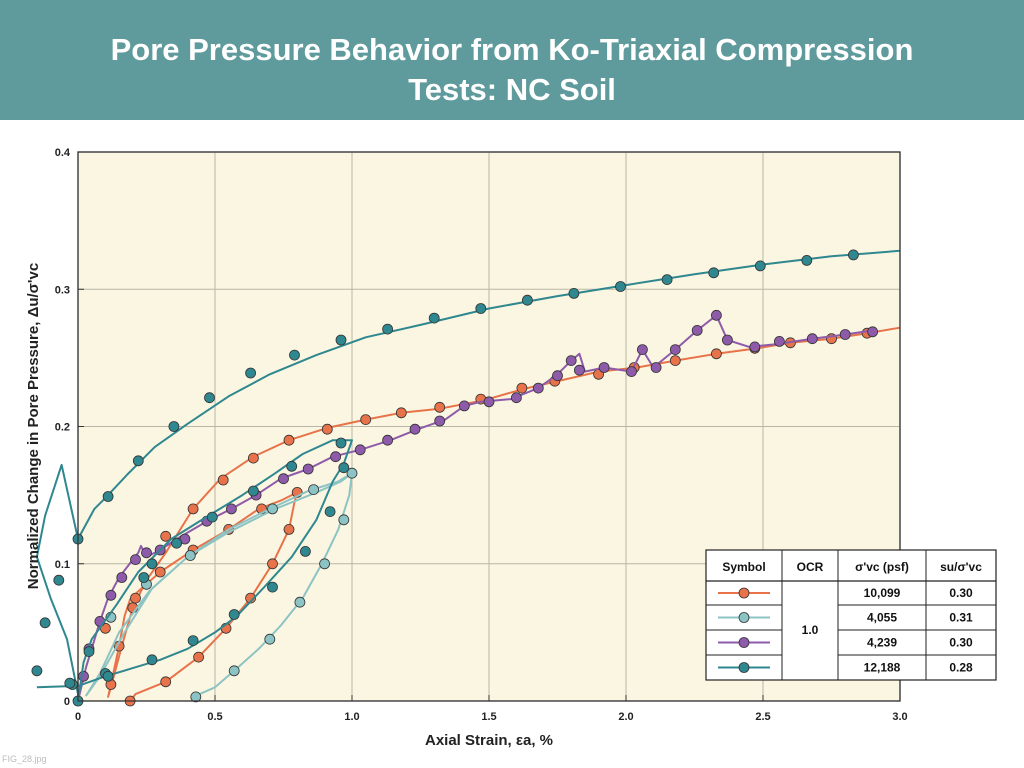  I want to click on legend-header-su-ratio: su/σ'vc, so click(961, 567).